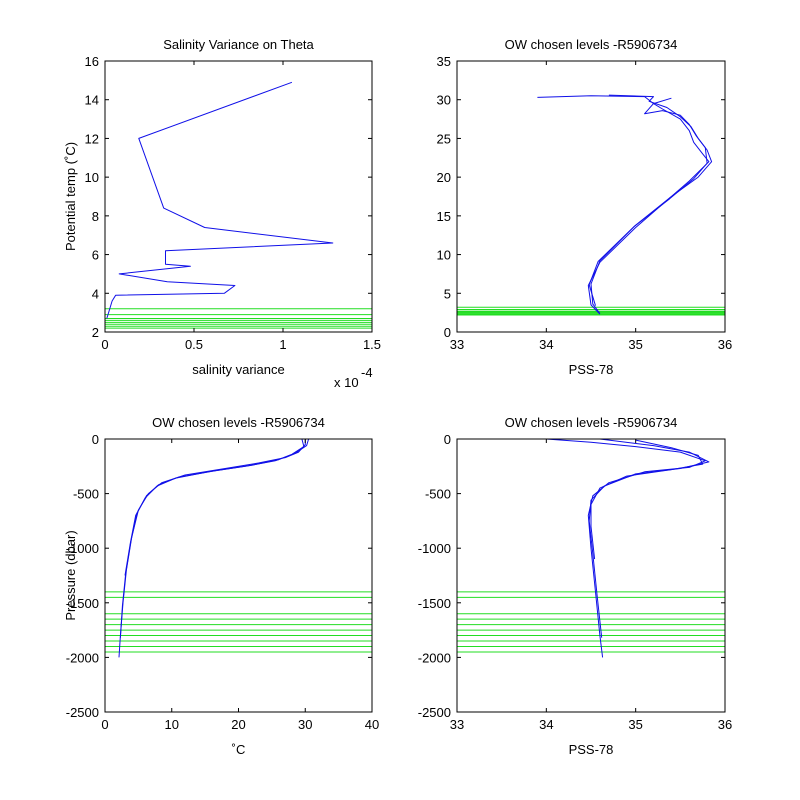 Image resolution: width=800 pixels, height=800 pixels. Describe the element at coordinates (305, 724) in the screenshot. I see `x-tick-label: 30` at that location.